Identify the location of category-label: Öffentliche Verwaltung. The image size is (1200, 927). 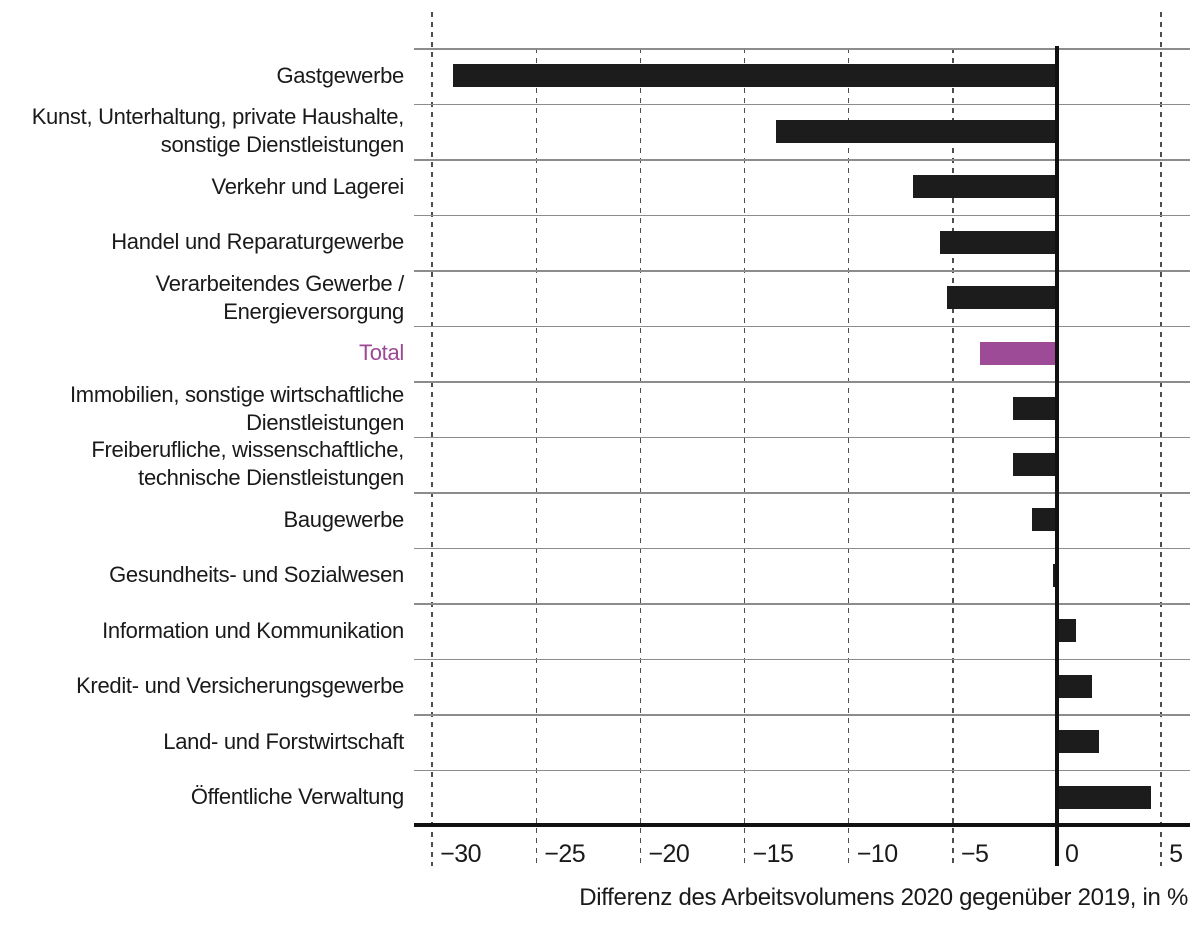
(297, 797).